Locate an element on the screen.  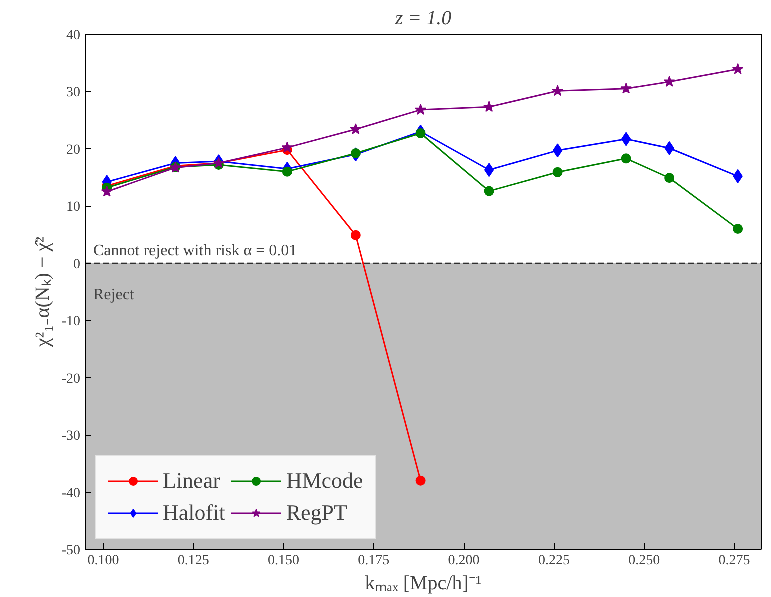
y-tick-label: -30 is located at coordinates (71, 436).